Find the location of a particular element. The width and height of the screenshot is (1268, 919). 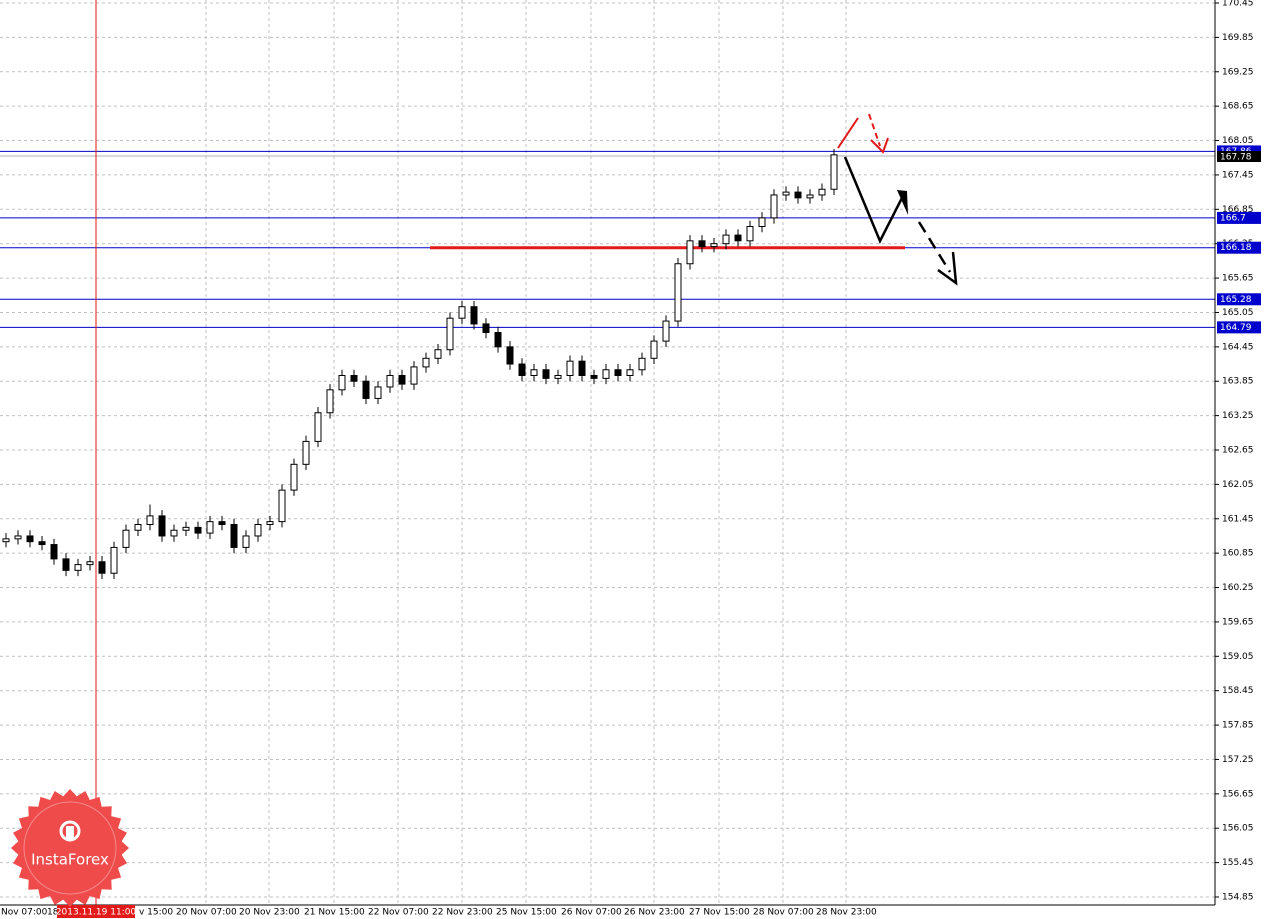

y-tick-label: 160.85 is located at coordinates (1238, 554).